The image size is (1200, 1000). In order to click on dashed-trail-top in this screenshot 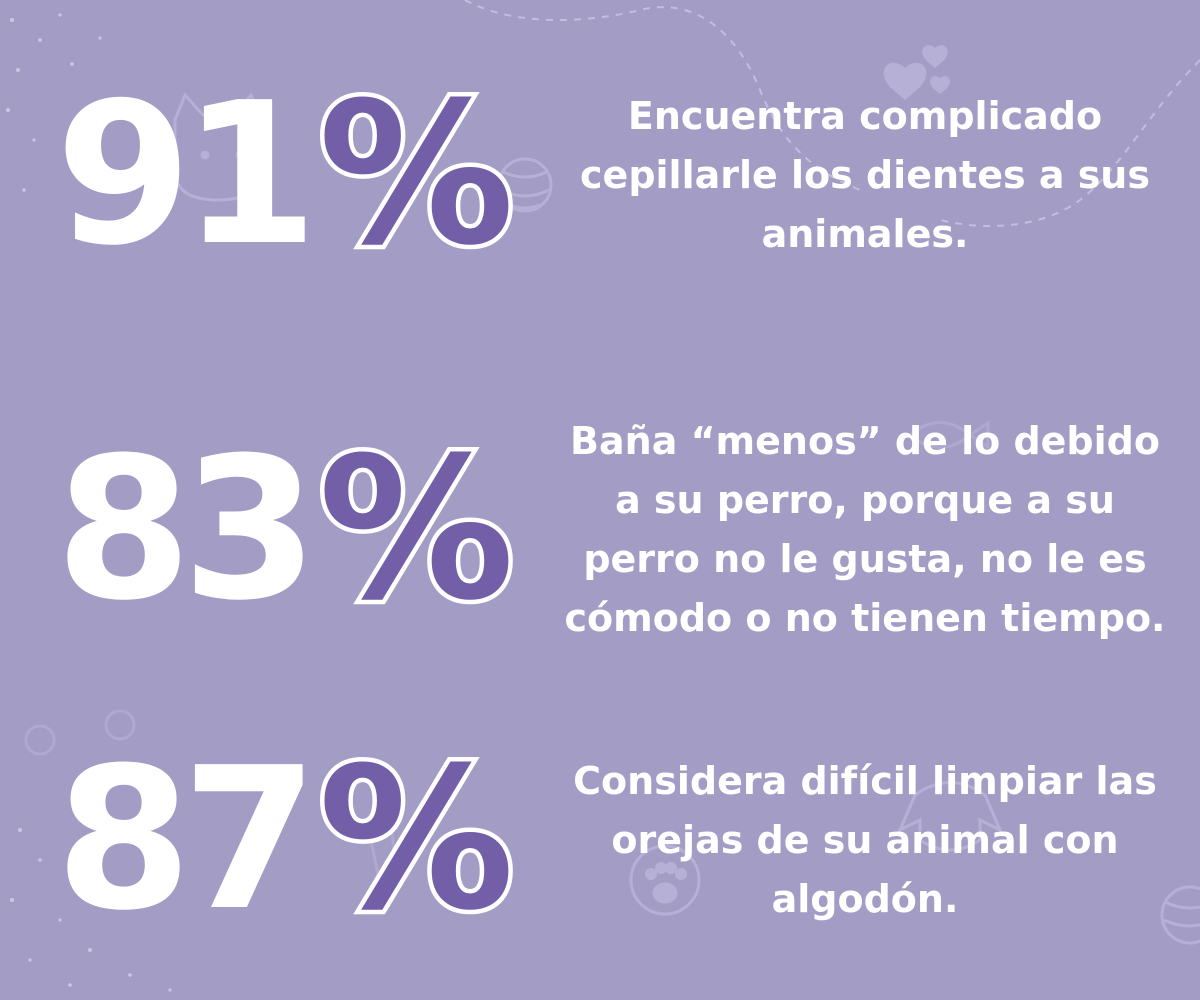, I will do `click(662, 95)`.